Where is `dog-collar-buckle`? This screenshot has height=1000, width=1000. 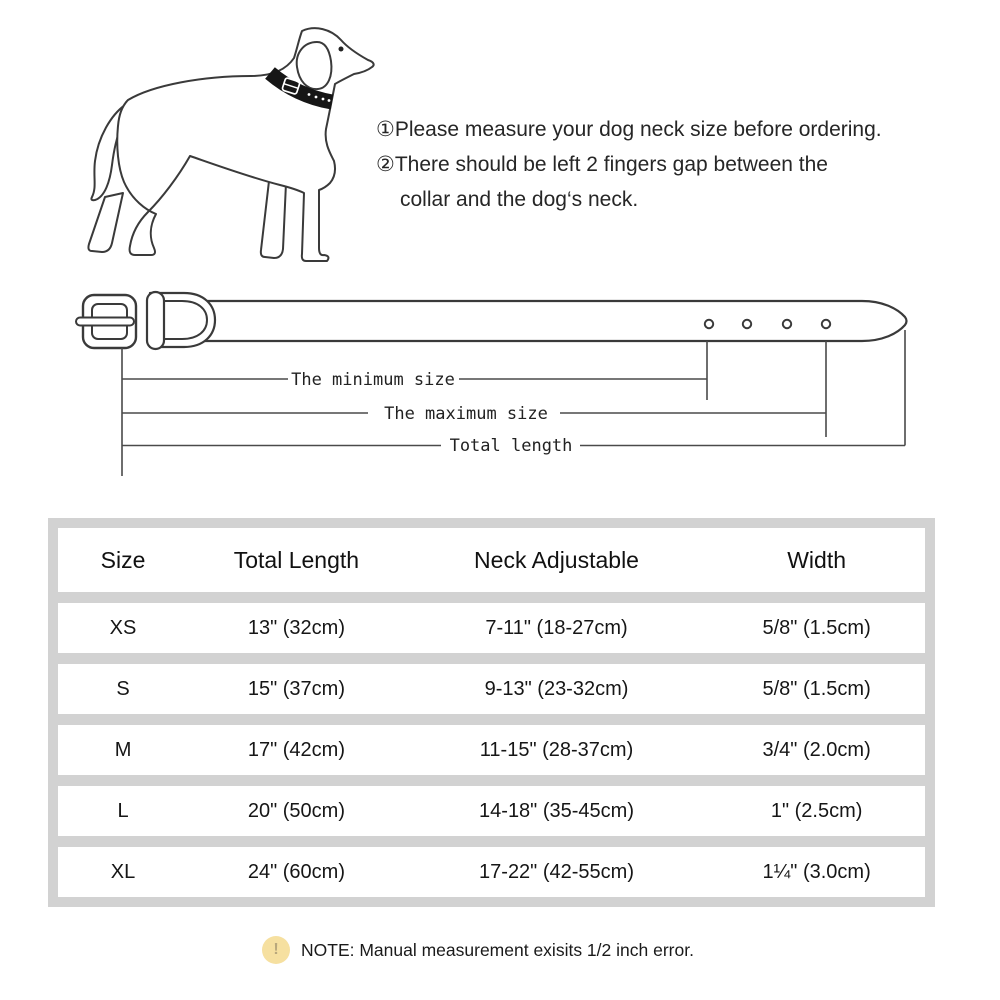
dog-collar-buckle is located at coordinates (291, 86).